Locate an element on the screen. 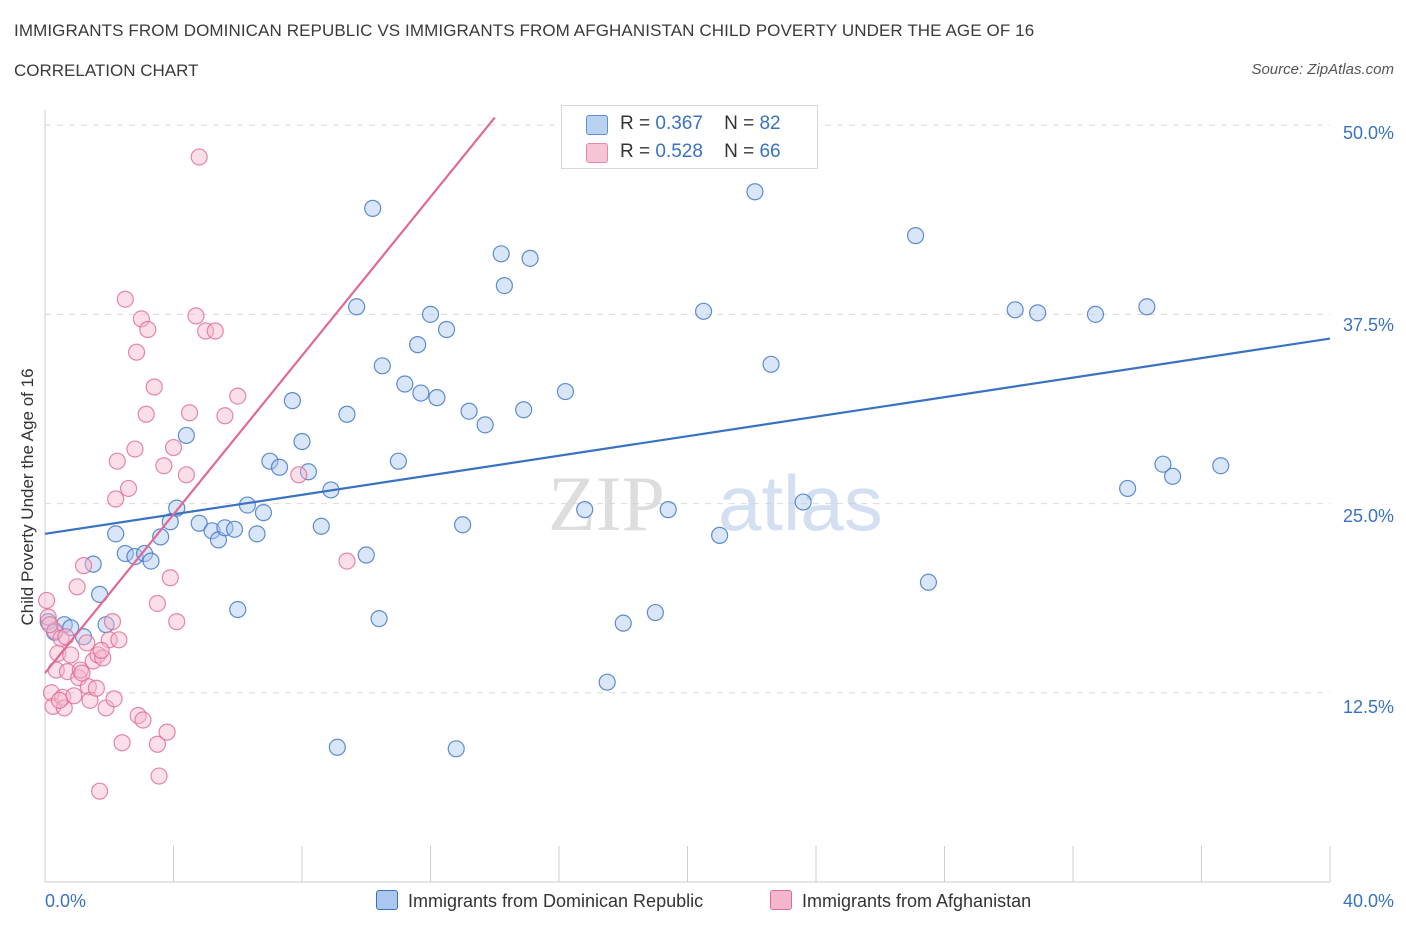 The image size is (1406, 930). legend-item-dominican: Immigrants from Dominican Republic is located at coordinates (539, 901).